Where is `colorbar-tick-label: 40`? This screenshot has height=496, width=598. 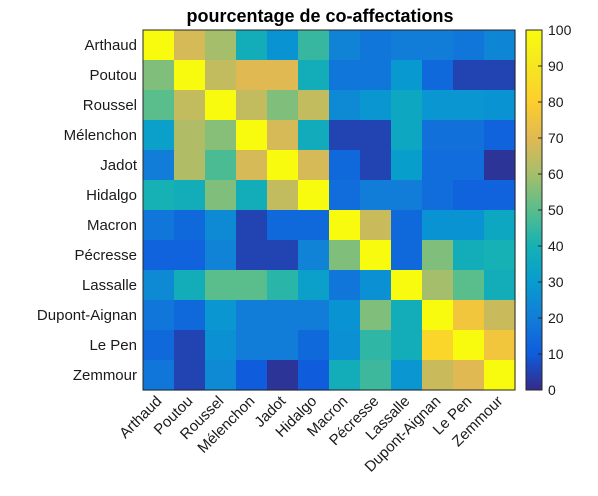
colorbar-tick-label: 40 is located at coordinates (556, 246).